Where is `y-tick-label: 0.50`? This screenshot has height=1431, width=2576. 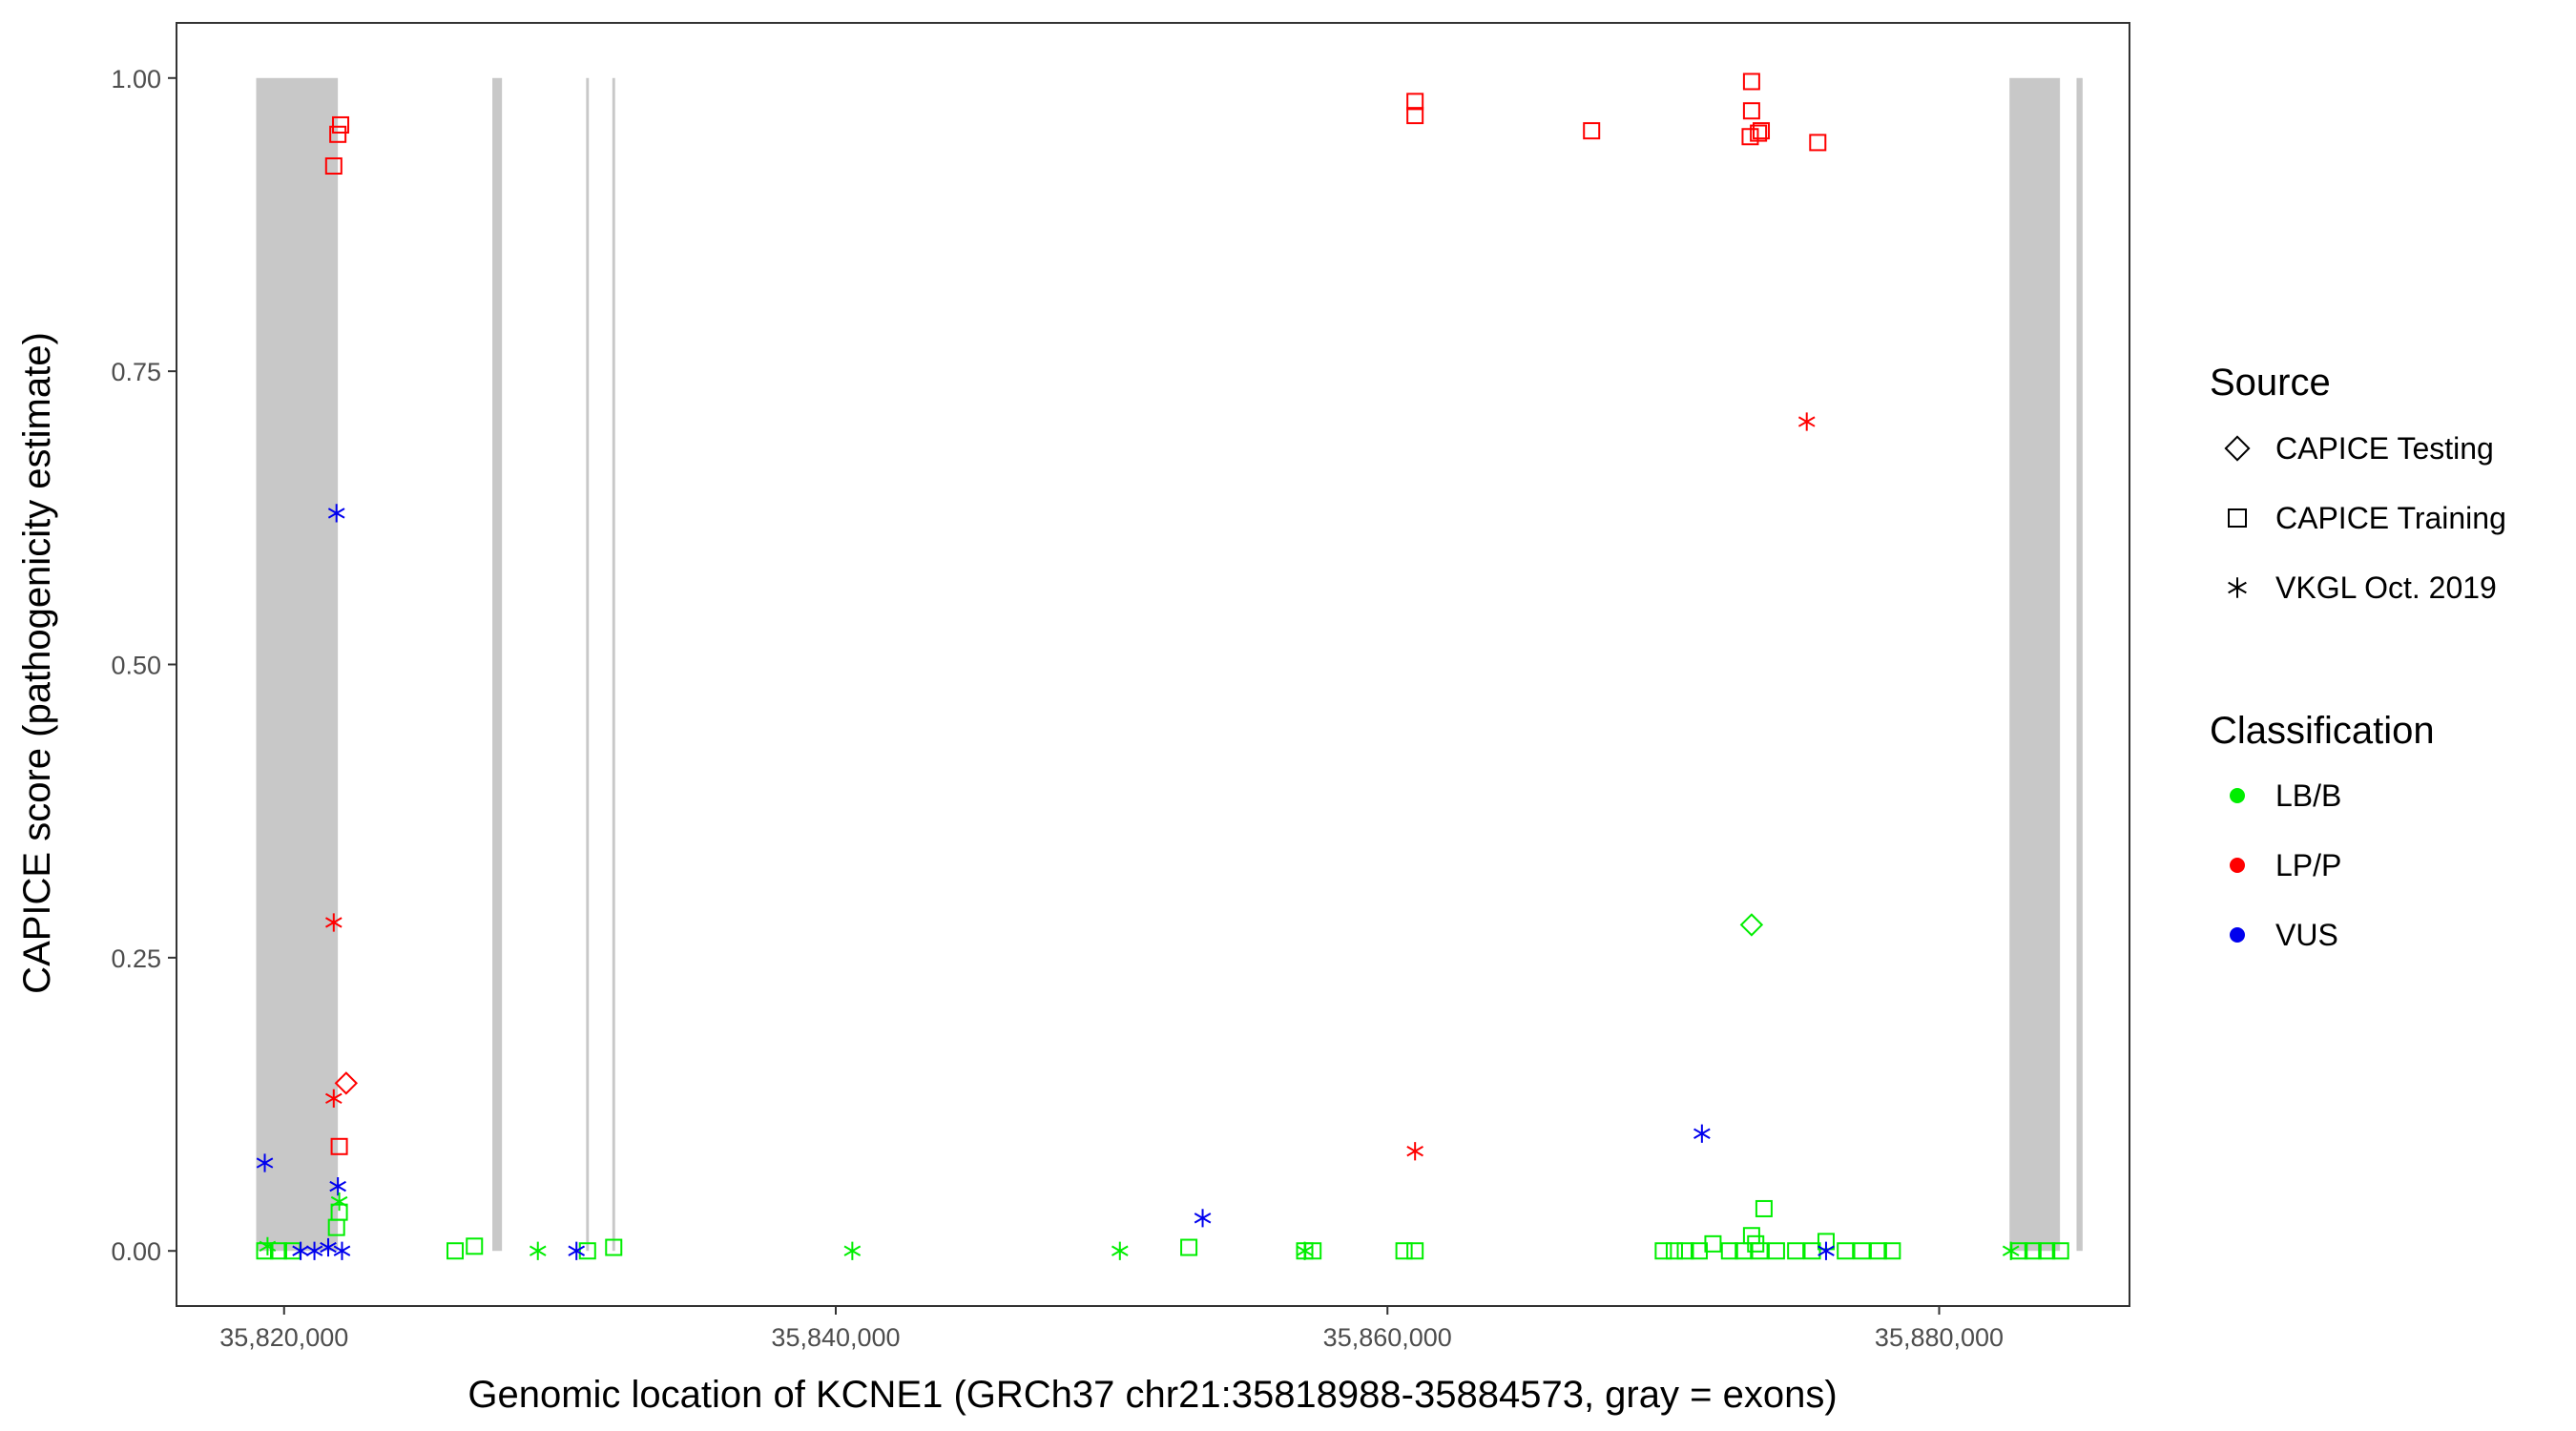 y-tick-label: 0.50 is located at coordinates (136, 666).